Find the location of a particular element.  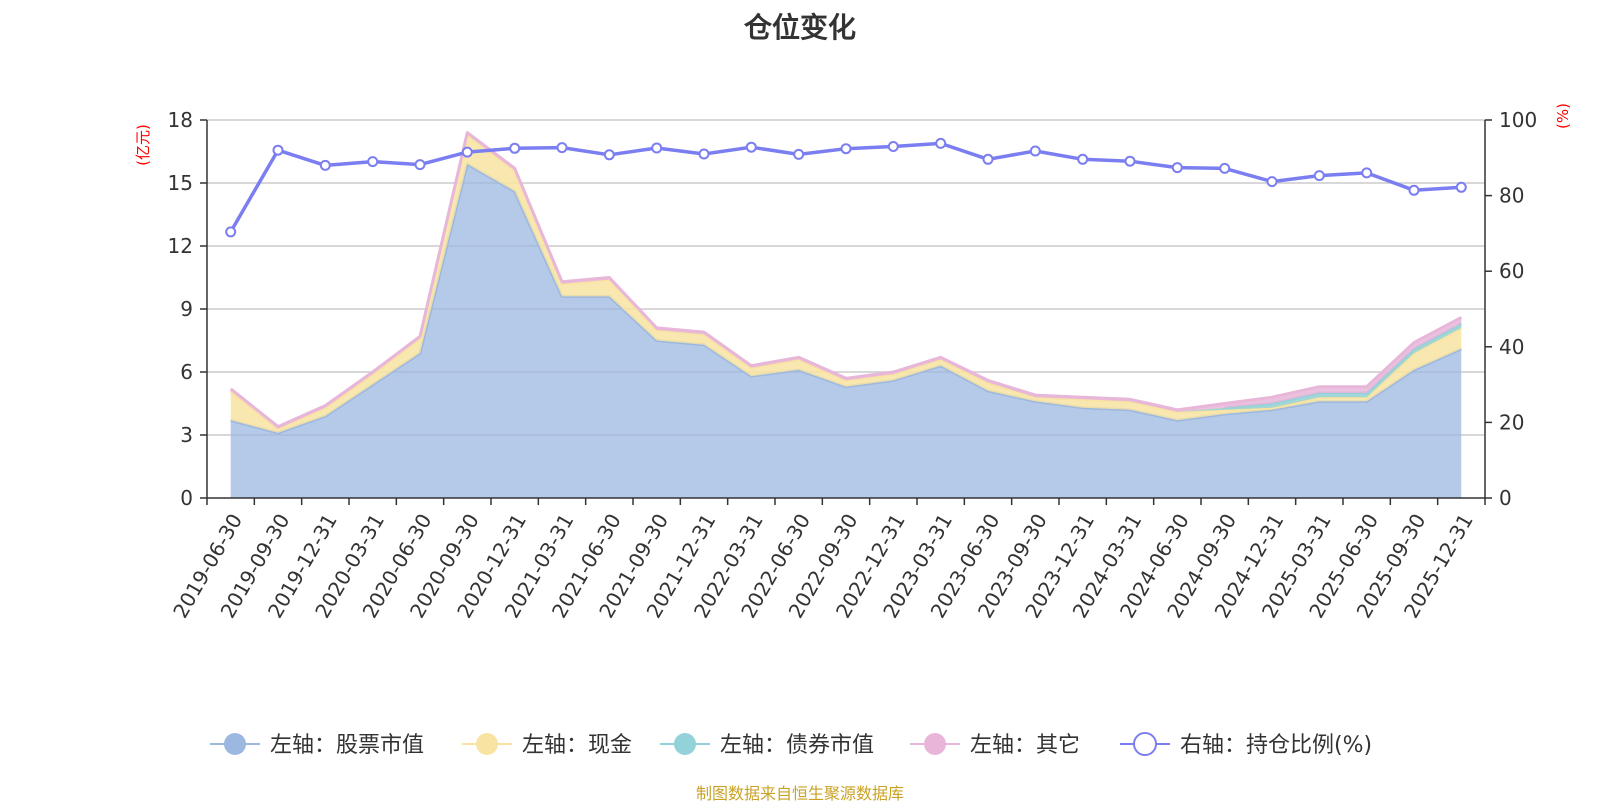

right-axis-tick-label: 80 is located at coordinates (1511, 196).